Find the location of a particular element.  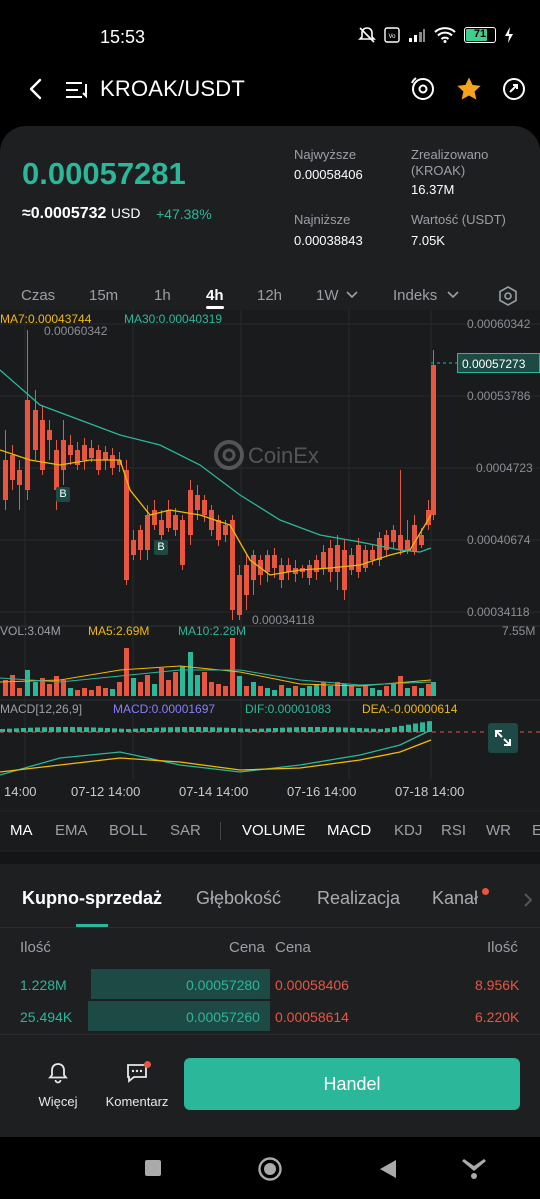

pair-title: KROAK/USDT is located at coordinates (173, 88).